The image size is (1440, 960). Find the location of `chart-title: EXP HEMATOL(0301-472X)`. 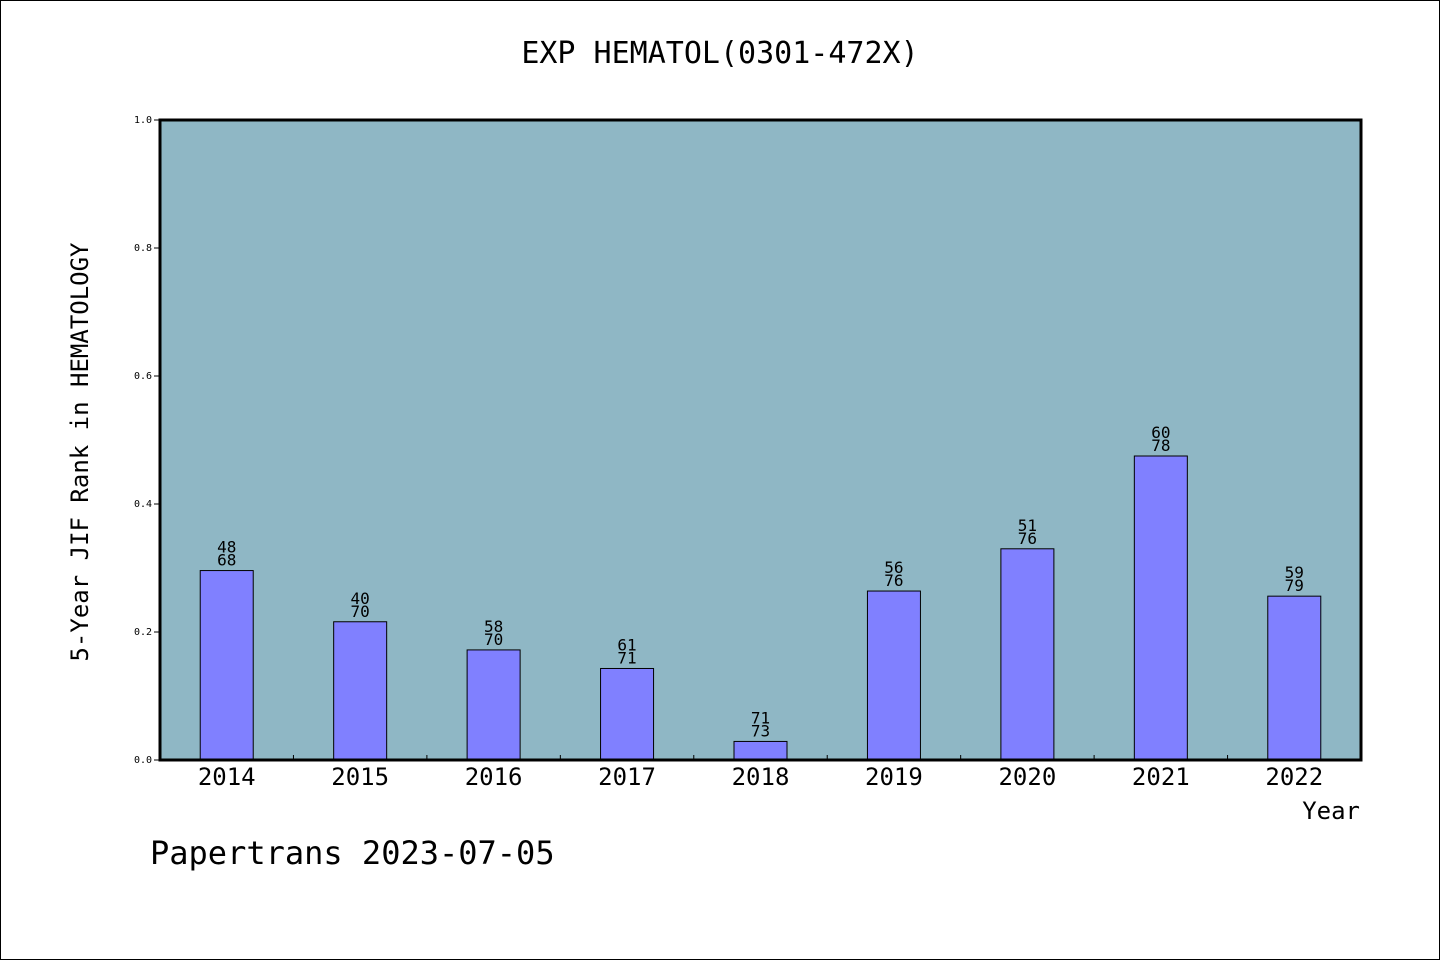

chart-title: EXP HEMATOL(0301-472X) is located at coordinates (720, 53).